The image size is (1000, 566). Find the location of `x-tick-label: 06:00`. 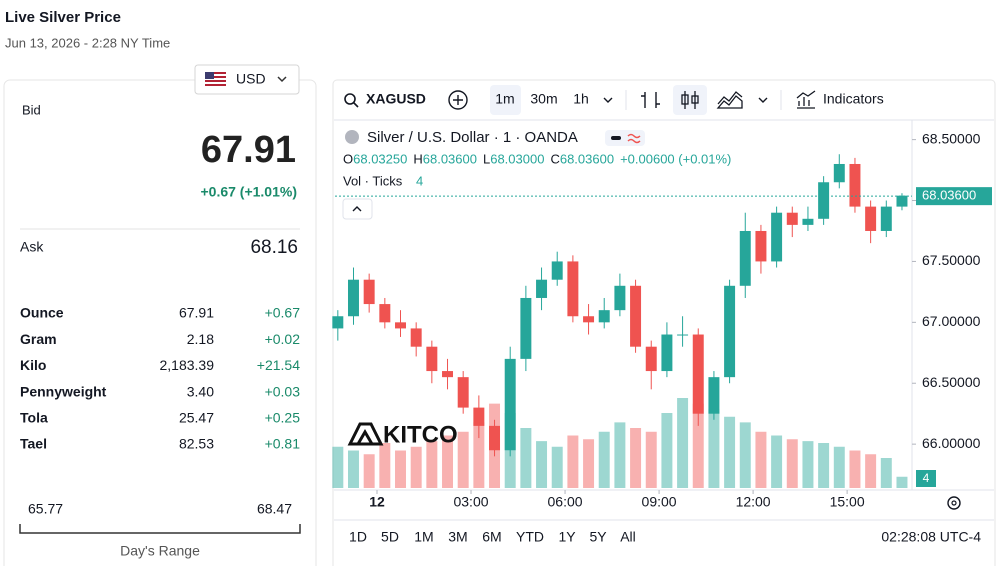

x-tick-label: 06:00 is located at coordinates (565, 502).